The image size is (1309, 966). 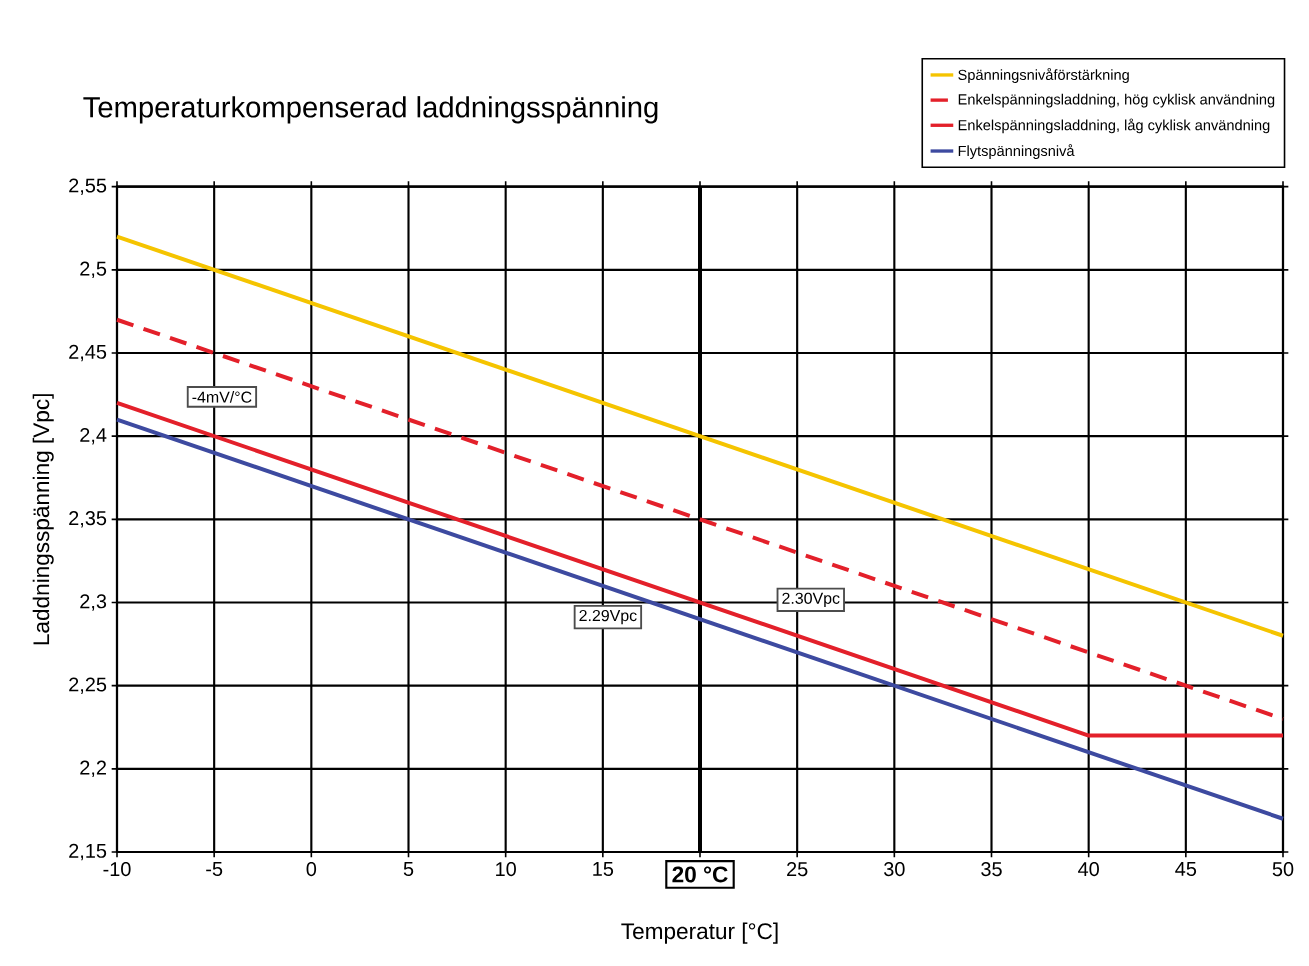 What do you see at coordinates (1088, 869) in the screenshot?
I see `x-tick-label: 40` at bounding box center [1088, 869].